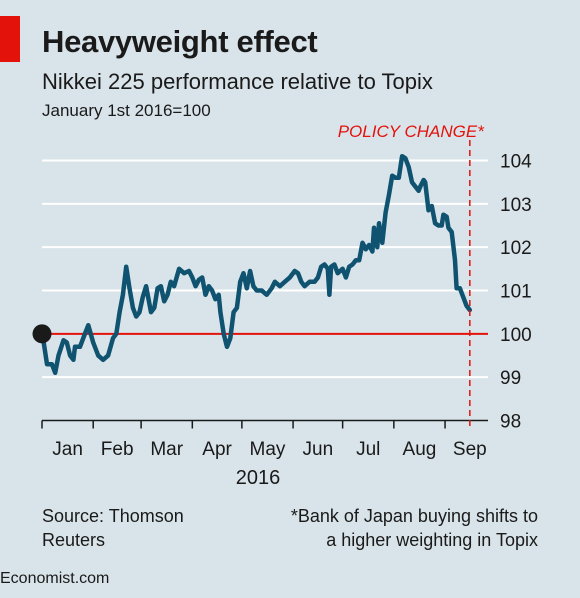 Image resolution: width=580 pixels, height=598 pixels. I want to click on annotation-layer: POLICY CHANGE*, so click(412, 275).